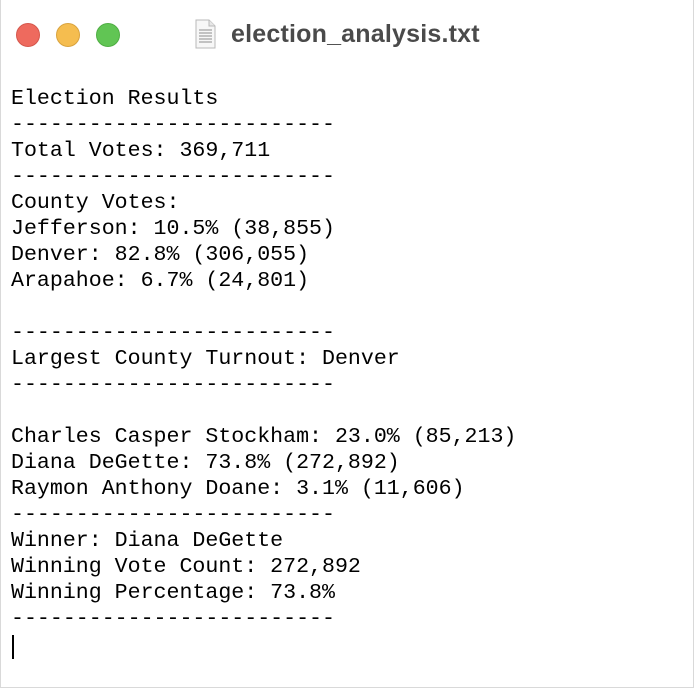 This screenshot has width=694, height=688. I want to click on text-line: Charles Casper Stockham: 23.0% (85,213), so click(264, 437).